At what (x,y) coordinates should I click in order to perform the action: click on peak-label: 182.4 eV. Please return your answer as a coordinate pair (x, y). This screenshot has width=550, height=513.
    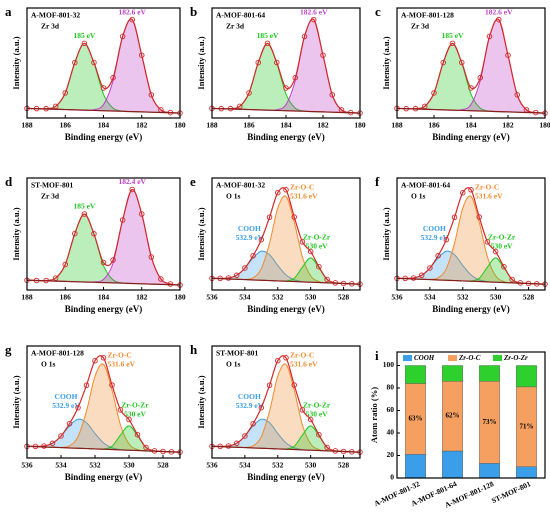
    Looking at the image, I should click on (132, 181).